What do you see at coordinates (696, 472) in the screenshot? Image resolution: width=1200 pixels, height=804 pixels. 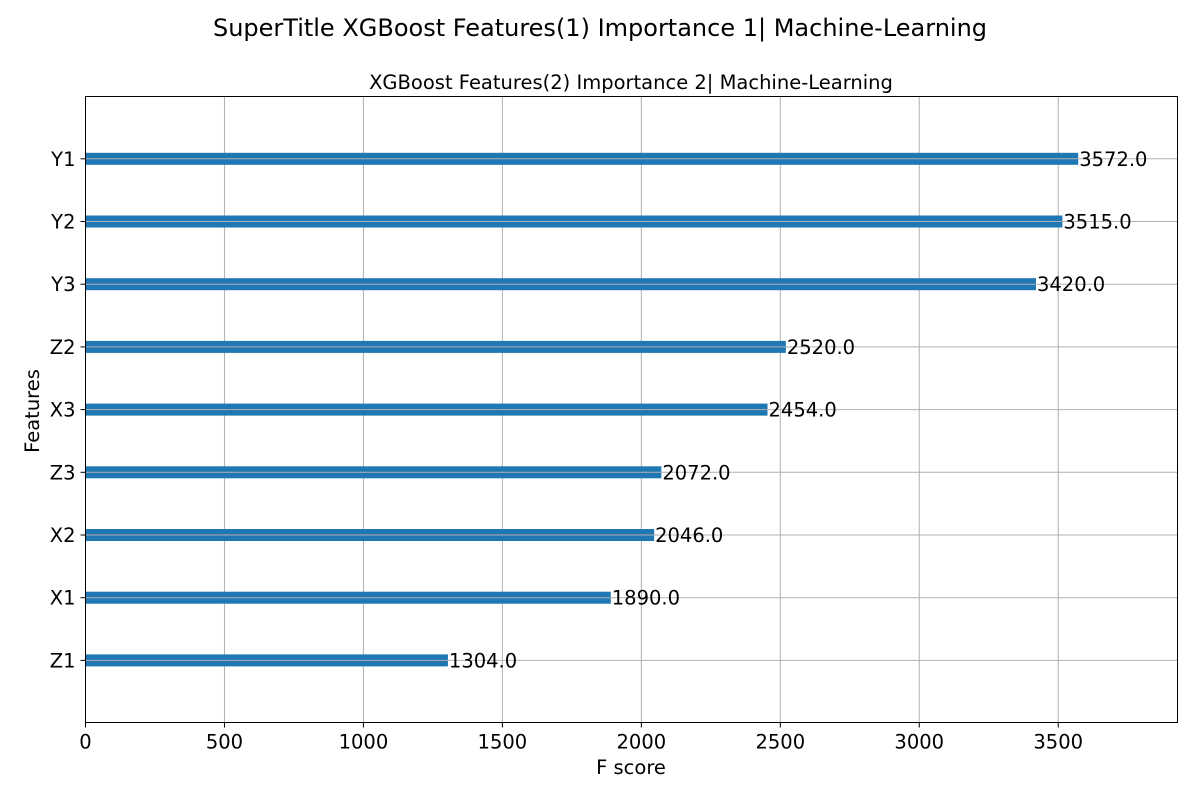 I see `bar-value-label: 2072.0` at bounding box center [696, 472].